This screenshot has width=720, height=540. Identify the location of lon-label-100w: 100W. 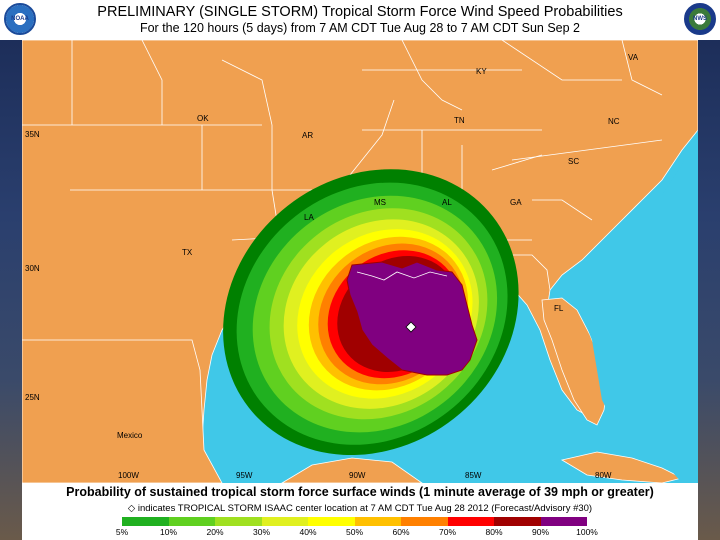
(128, 475).